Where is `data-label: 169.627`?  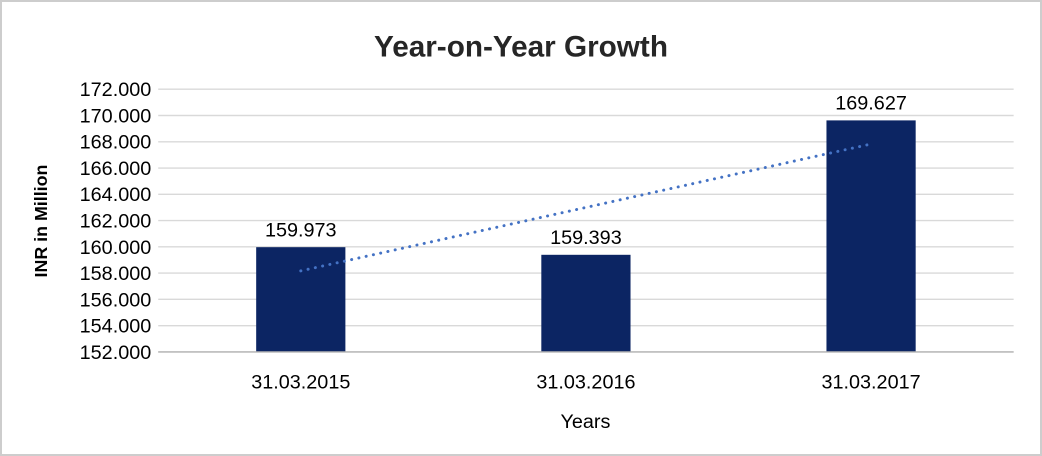 data-label: 169.627 is located at coordinates (871, 103).